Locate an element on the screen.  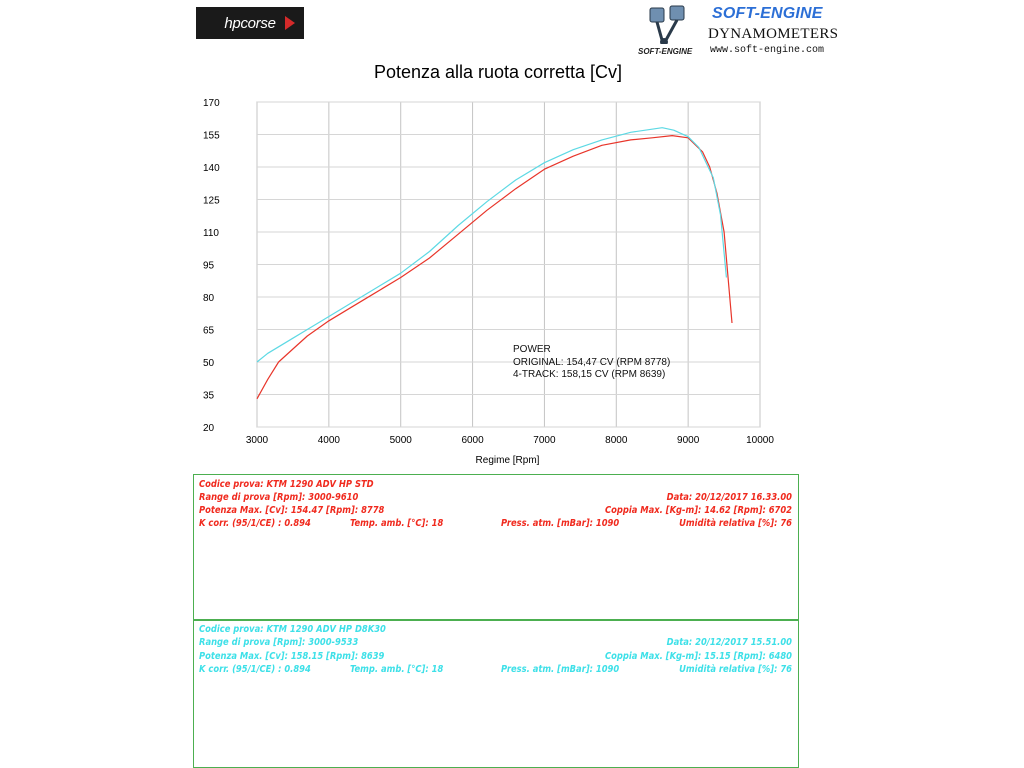
hpcorse-logo: hpcorse is located at coordinates (250, 23).